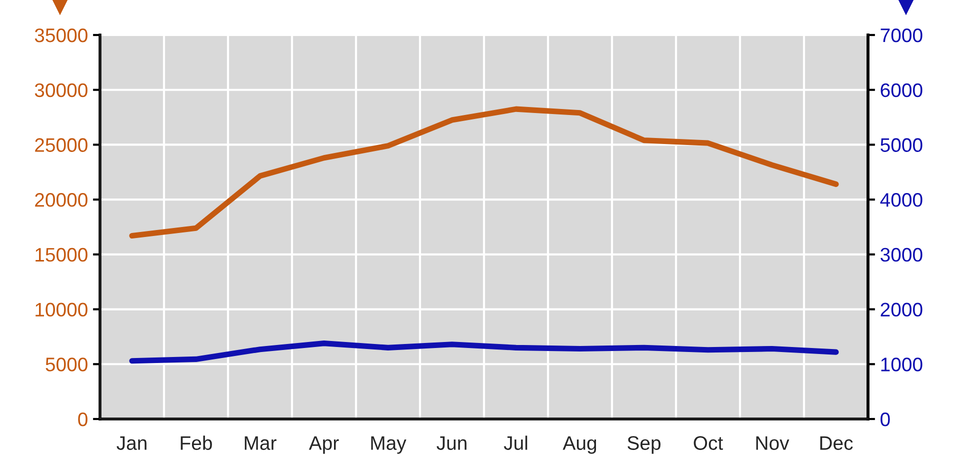 The image size is (962, 454). Describe the element at coordinates (260, 443) in the screenshot. I see `x-tick-label: Mar` at that location.